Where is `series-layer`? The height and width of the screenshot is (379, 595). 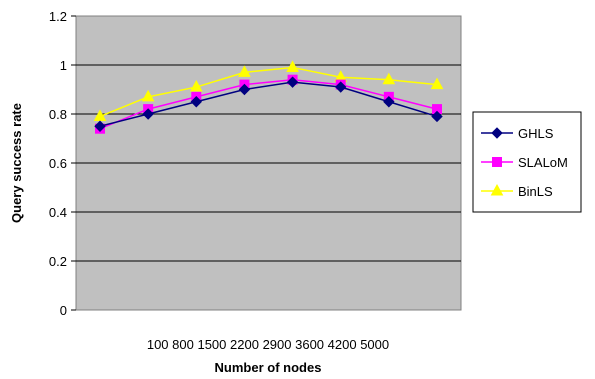
series-layer is located at coordinates (268, 97).